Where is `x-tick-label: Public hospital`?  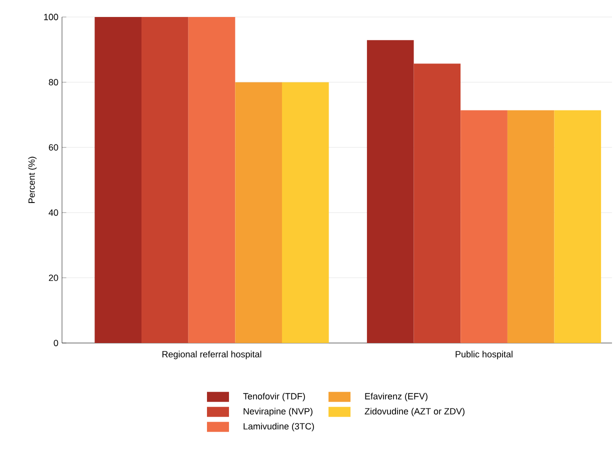
x-tick-label: Public hospital is located at coordinates (484, 355).